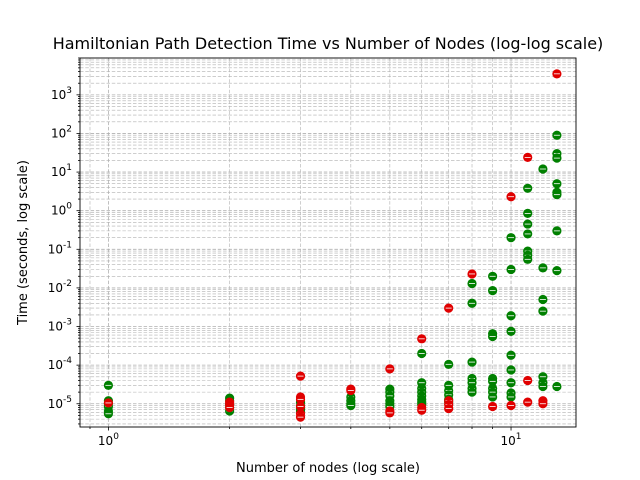  Describe the element at coordinates (23, 243) in the screenshot. I see `y-axis-label: Time (seconds, log scale)` at that location.